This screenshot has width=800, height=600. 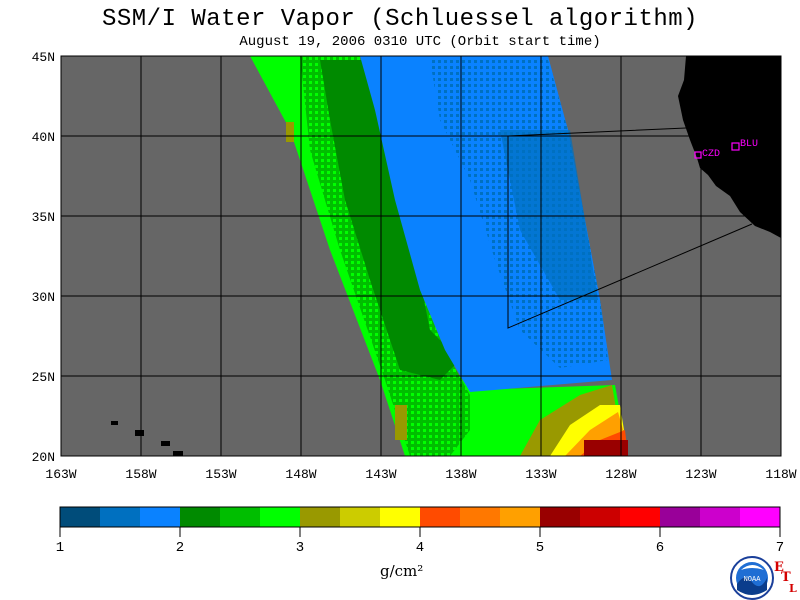 What do you see at coordinates (43, 297) in the screenshot?
I see `lat-tick-label: 30N` at bounding box center [43, 297].